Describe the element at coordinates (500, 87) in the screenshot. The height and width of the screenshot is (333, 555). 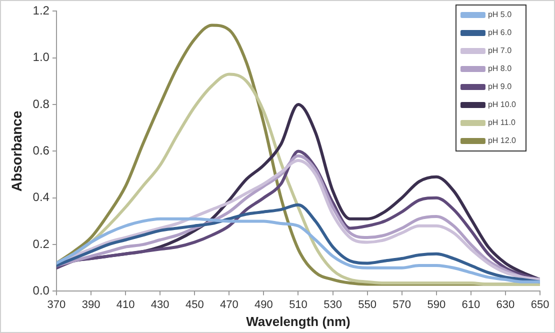
I see `legend-label: pH 9.0` at that location.